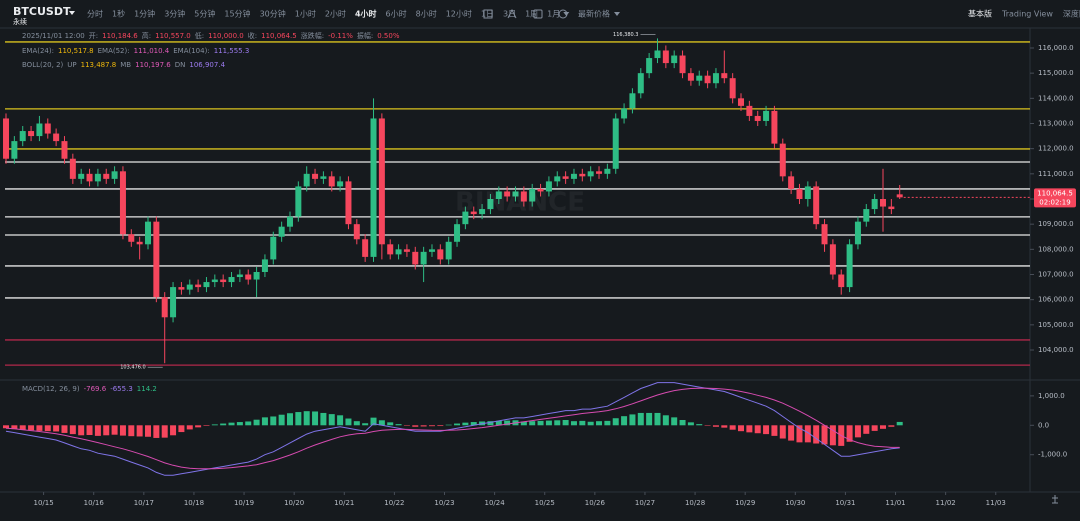 The image size is (1080, 521). Describe the element at coordinates (1056, 174) in the screenshot. I see `y-tick-label: 111,000.0` at that location.